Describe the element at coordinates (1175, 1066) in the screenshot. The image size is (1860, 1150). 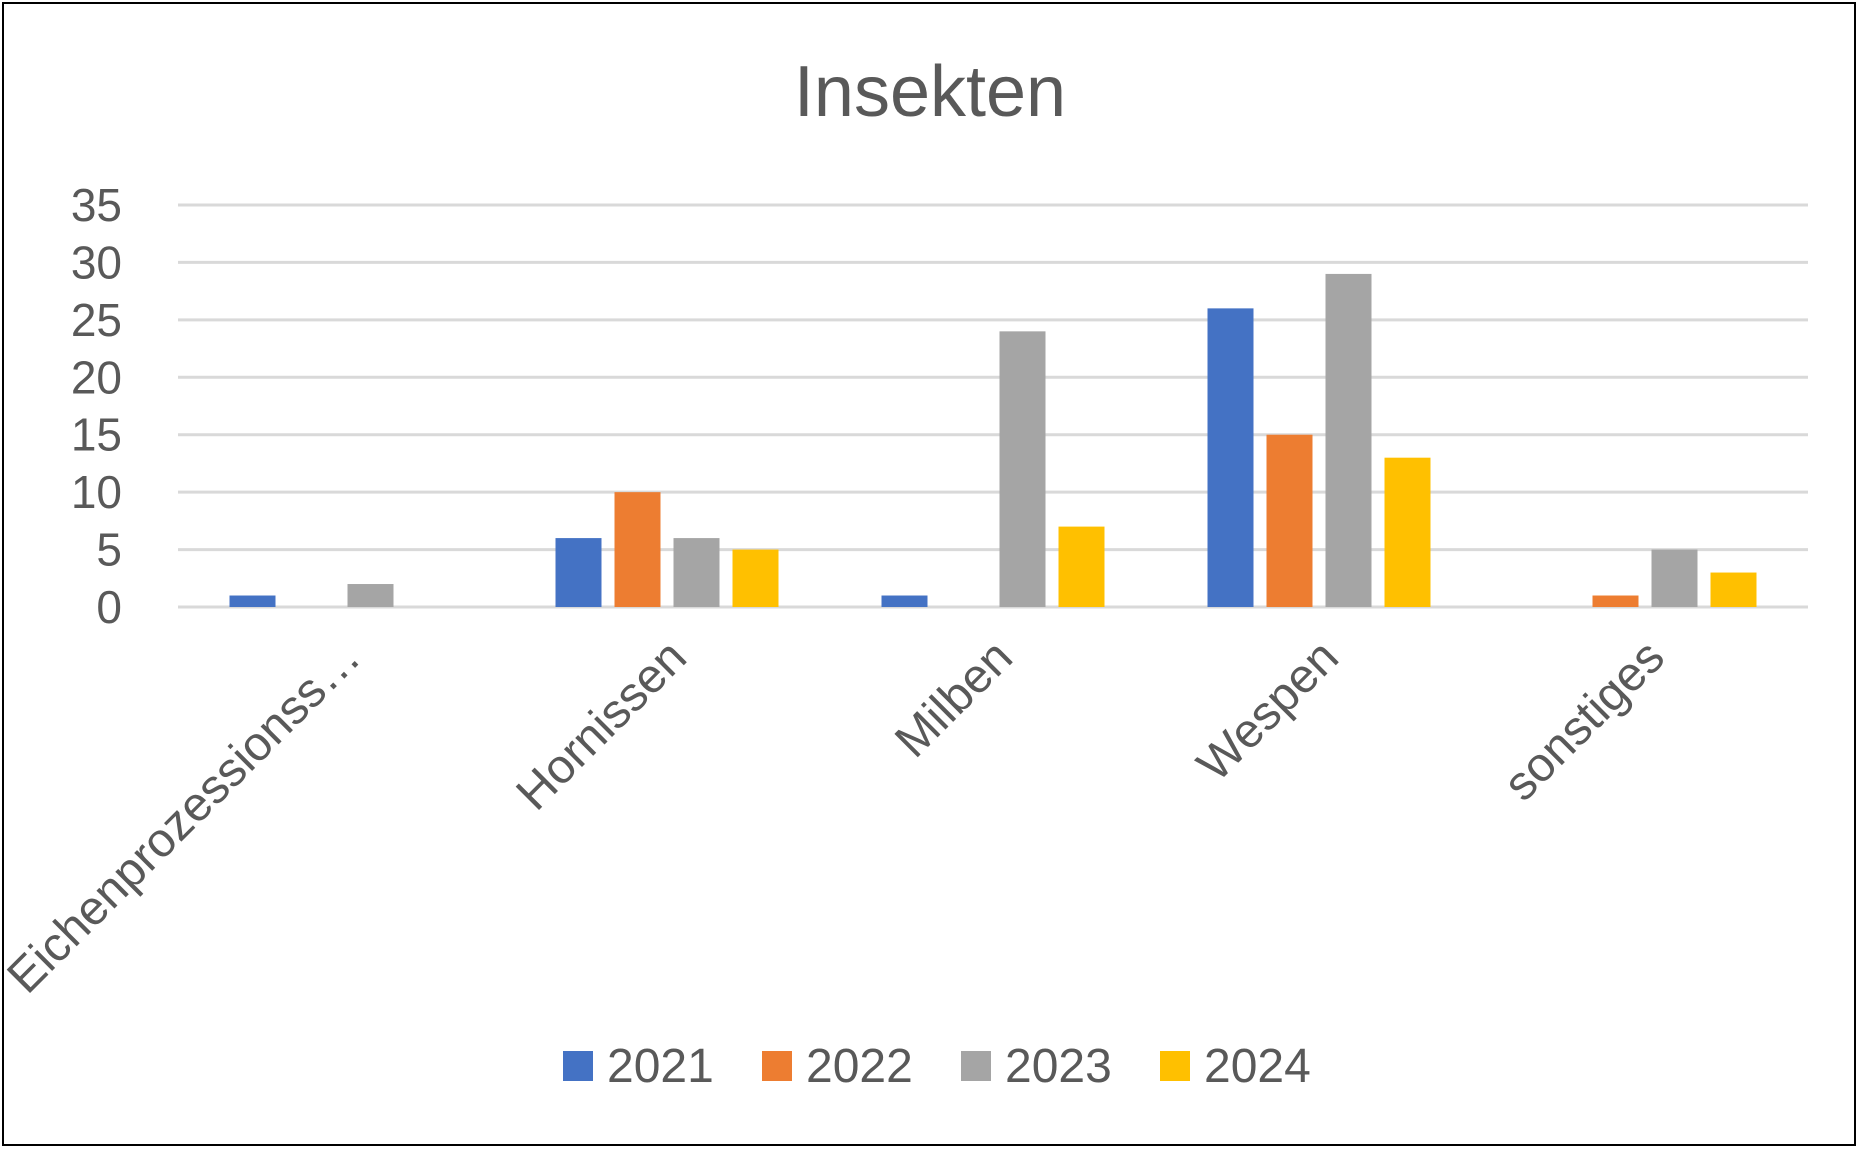
I see `legend-swatch-2024` at that location.